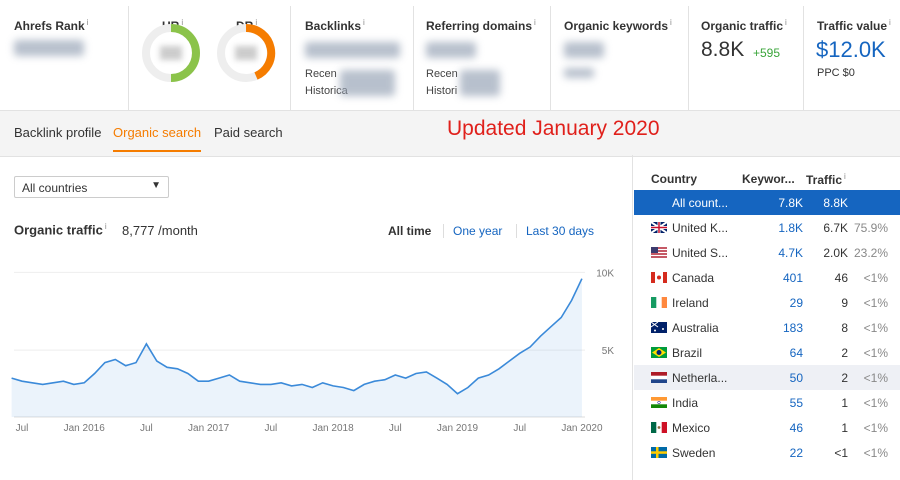  Describe the element at coordinates (248, 132) in the screenshot. I see `tab: Paid search` at that location.